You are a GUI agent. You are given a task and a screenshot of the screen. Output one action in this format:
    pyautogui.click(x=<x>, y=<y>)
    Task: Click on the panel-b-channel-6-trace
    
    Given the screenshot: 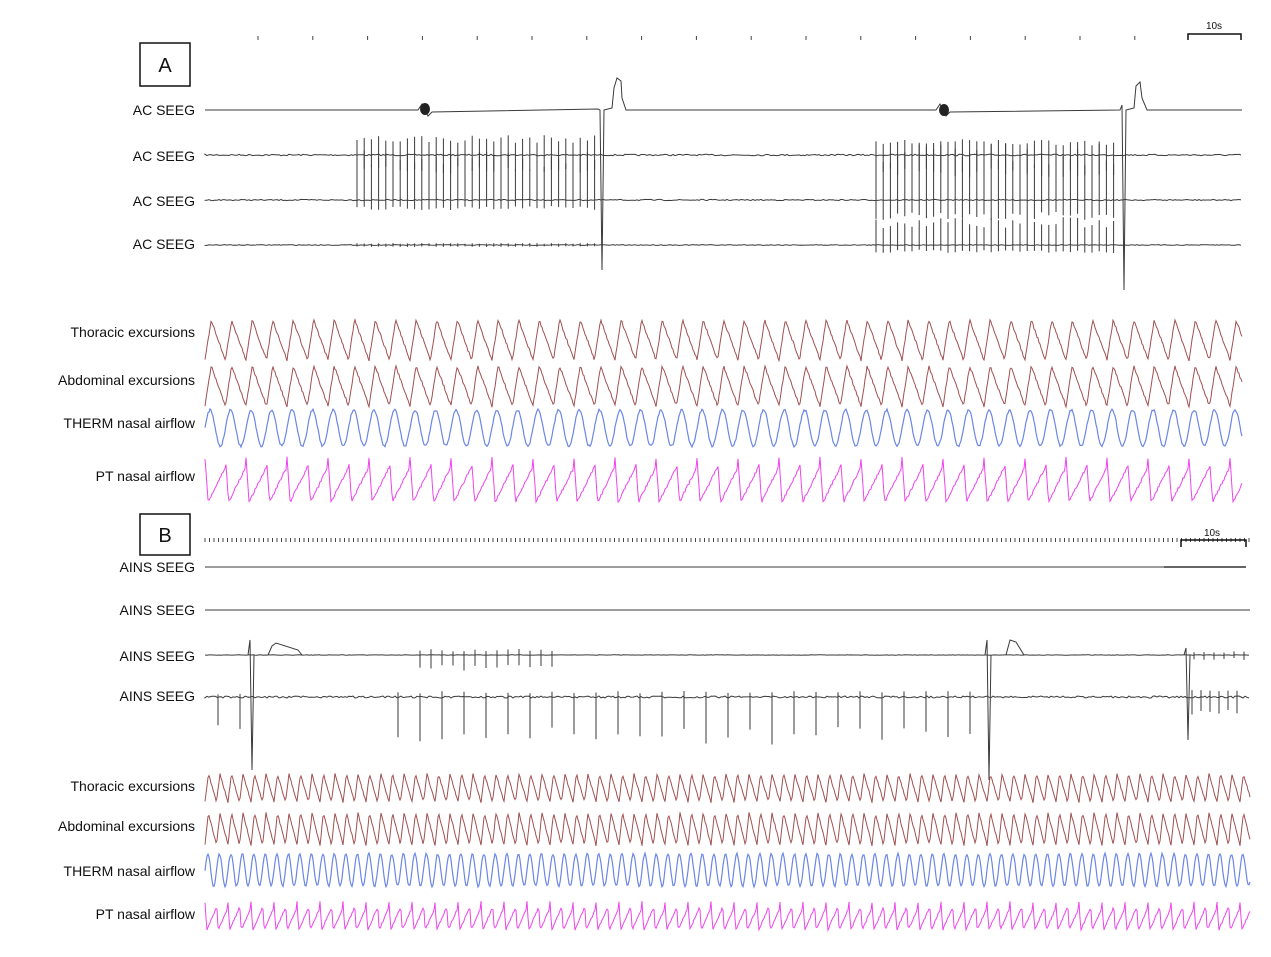 What is the action you would take?
    pyautogui.click(x=727, y=829)
    